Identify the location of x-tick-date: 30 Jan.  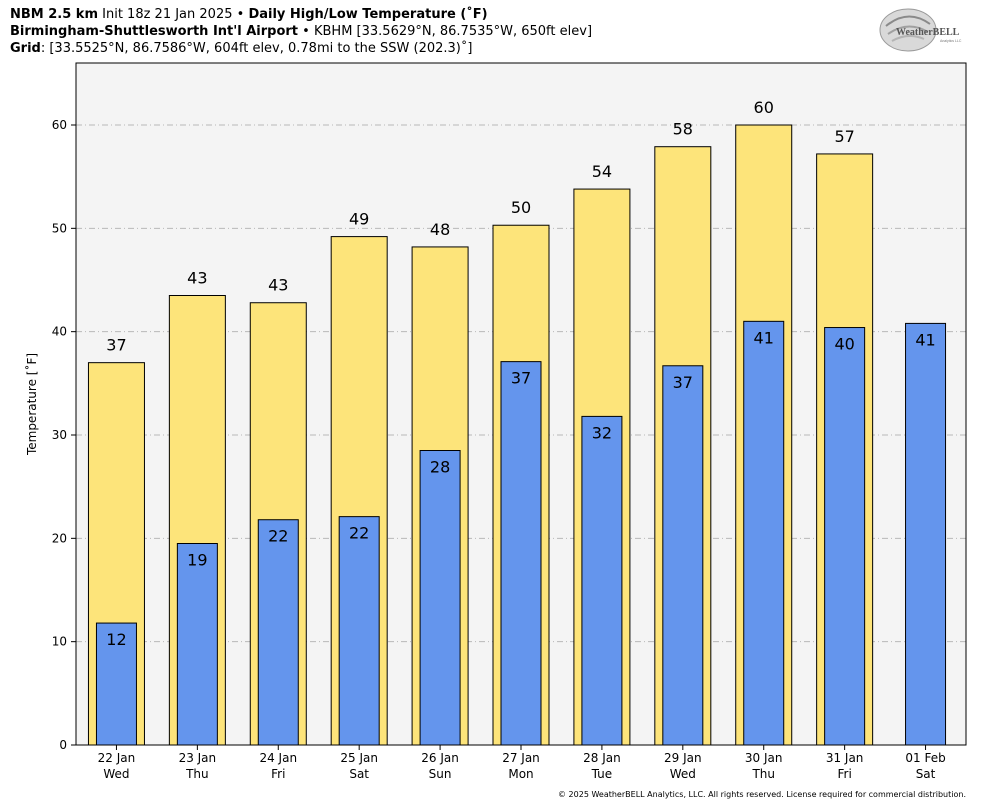
(764, 758).